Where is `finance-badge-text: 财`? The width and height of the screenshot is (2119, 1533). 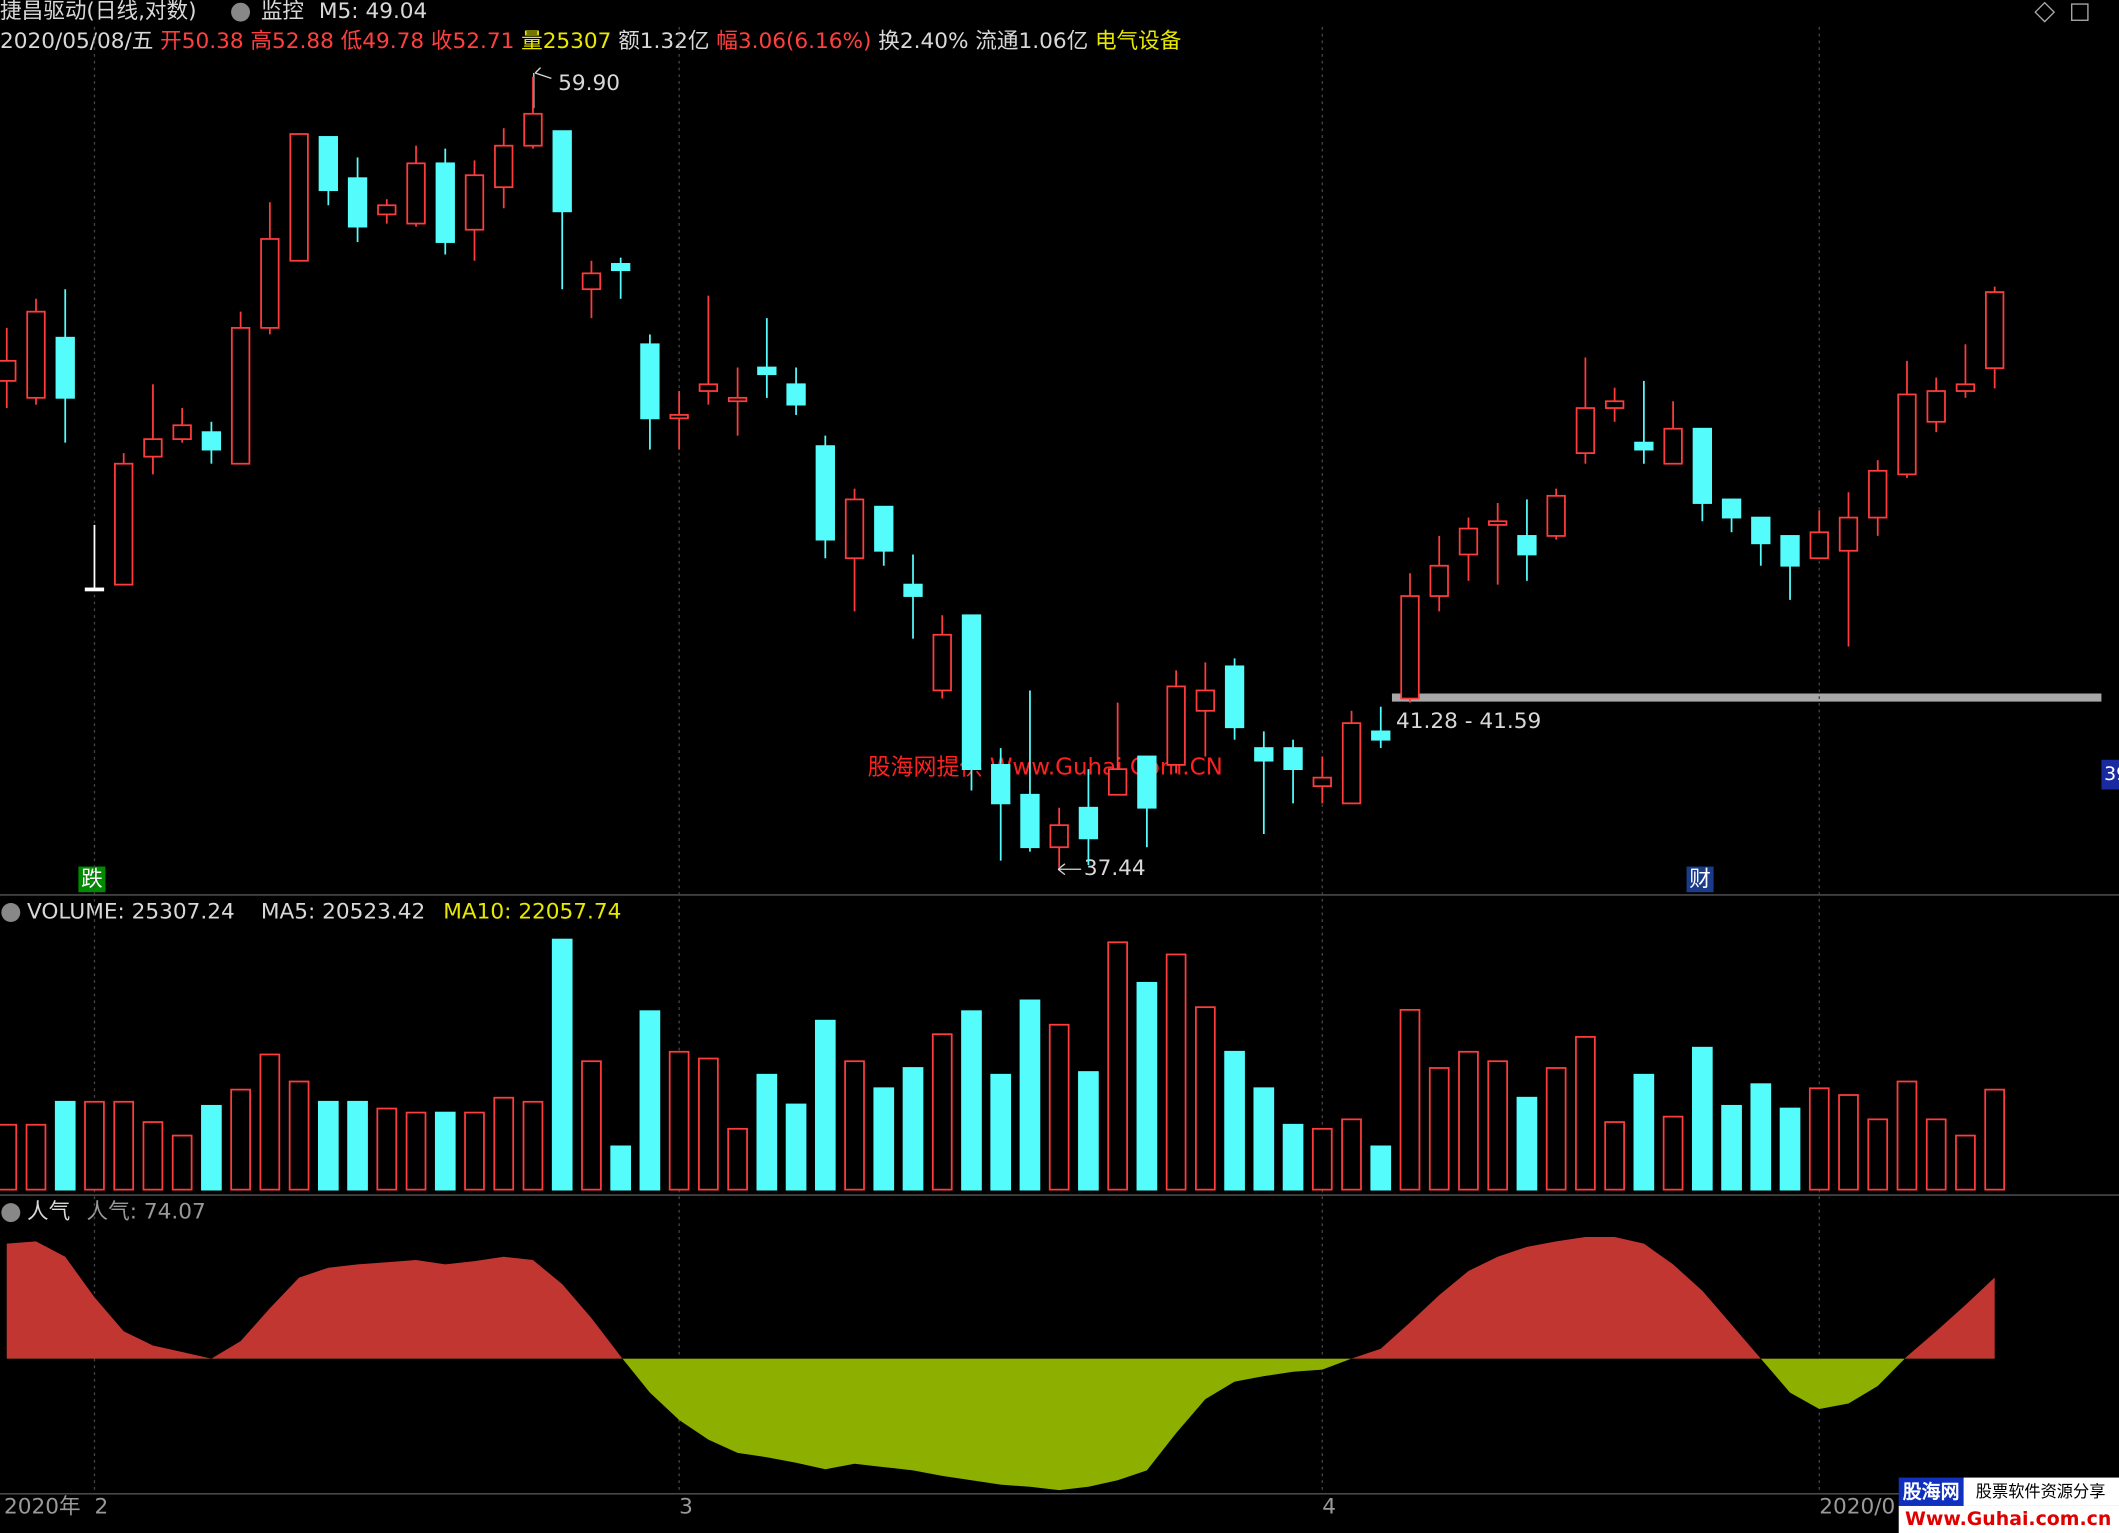
finance-badge-text: 财 is located at coordinates (1700, 879).